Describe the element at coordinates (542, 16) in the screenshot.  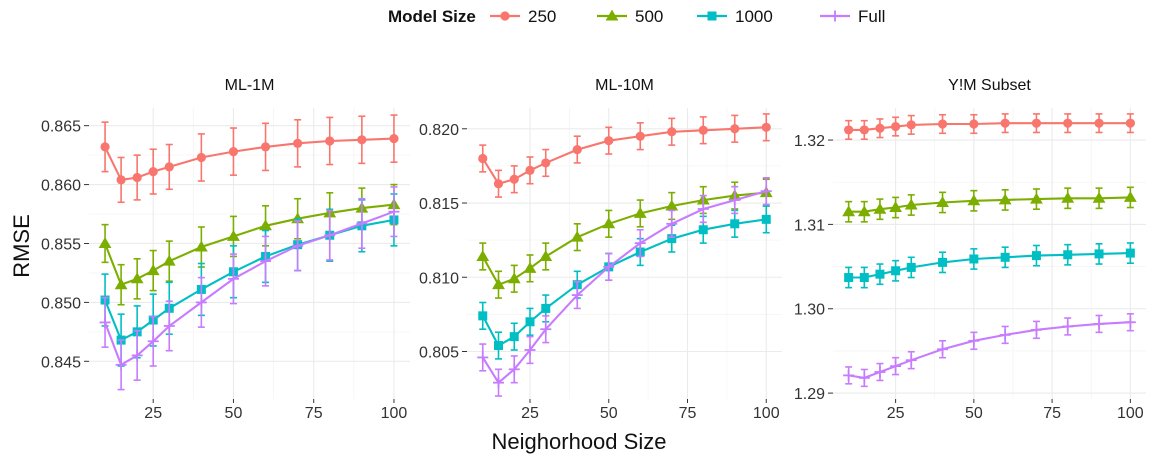
I see `legend-label: 250` at that location.